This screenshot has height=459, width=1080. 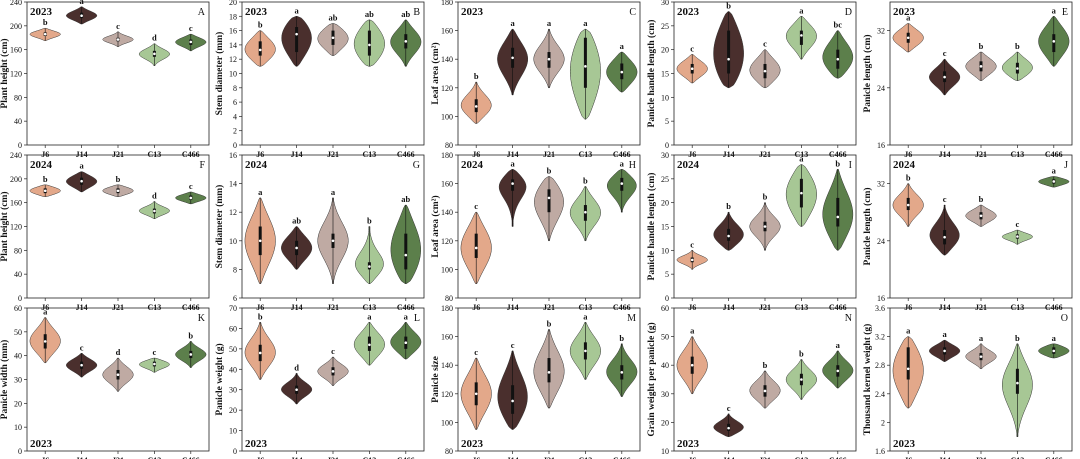 I want to click on y-tick-label: 6, so click(x=235, y=102).